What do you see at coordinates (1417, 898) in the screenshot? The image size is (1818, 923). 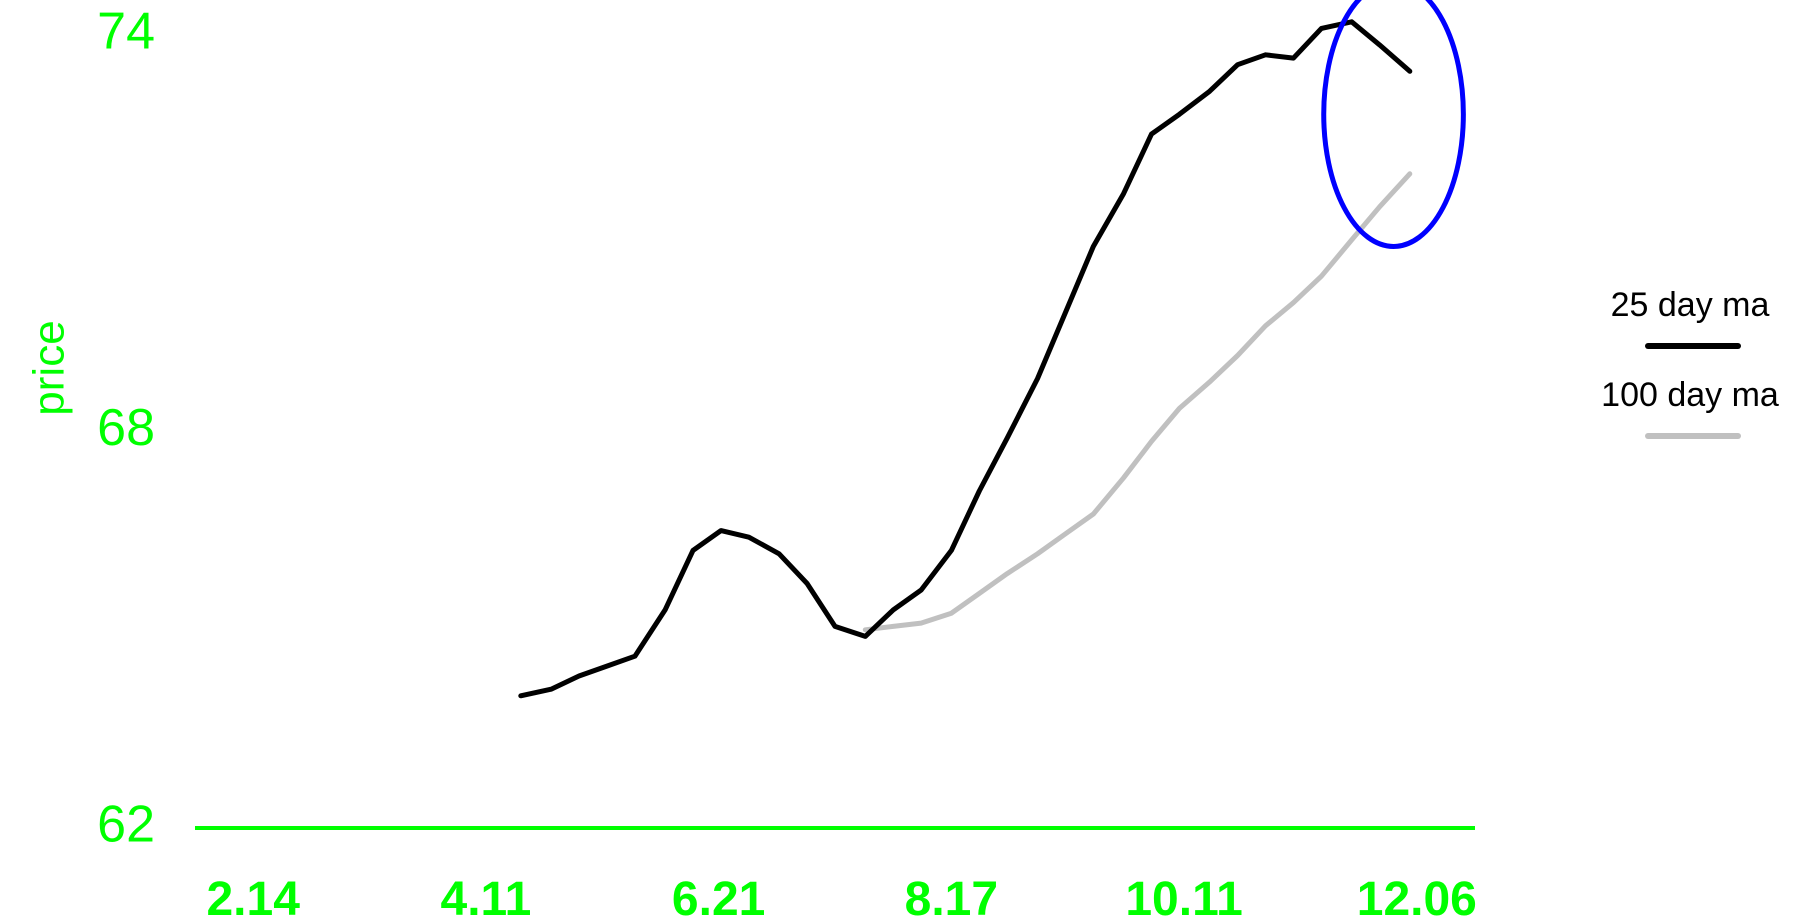 I see `x-tick-label: 12.06` at bounding box center [1417, 898].